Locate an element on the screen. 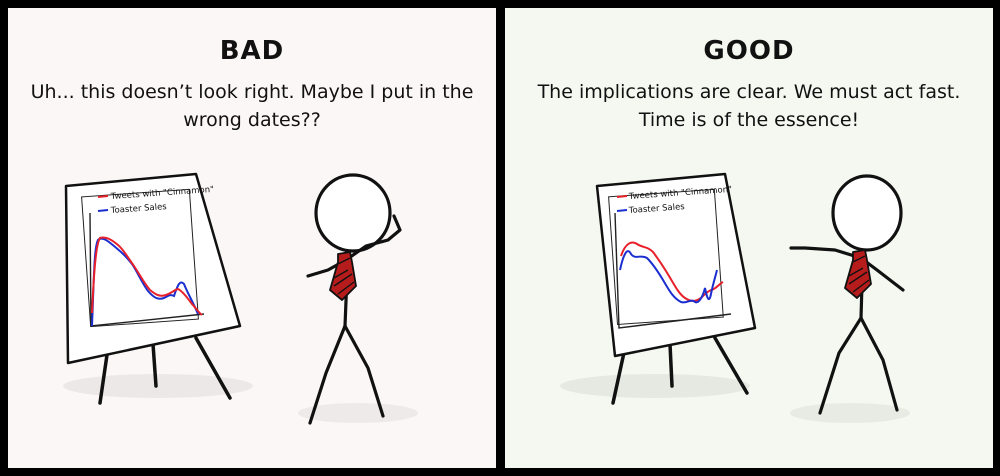  bad-heading: BAD is located at coordinates (252, 51).